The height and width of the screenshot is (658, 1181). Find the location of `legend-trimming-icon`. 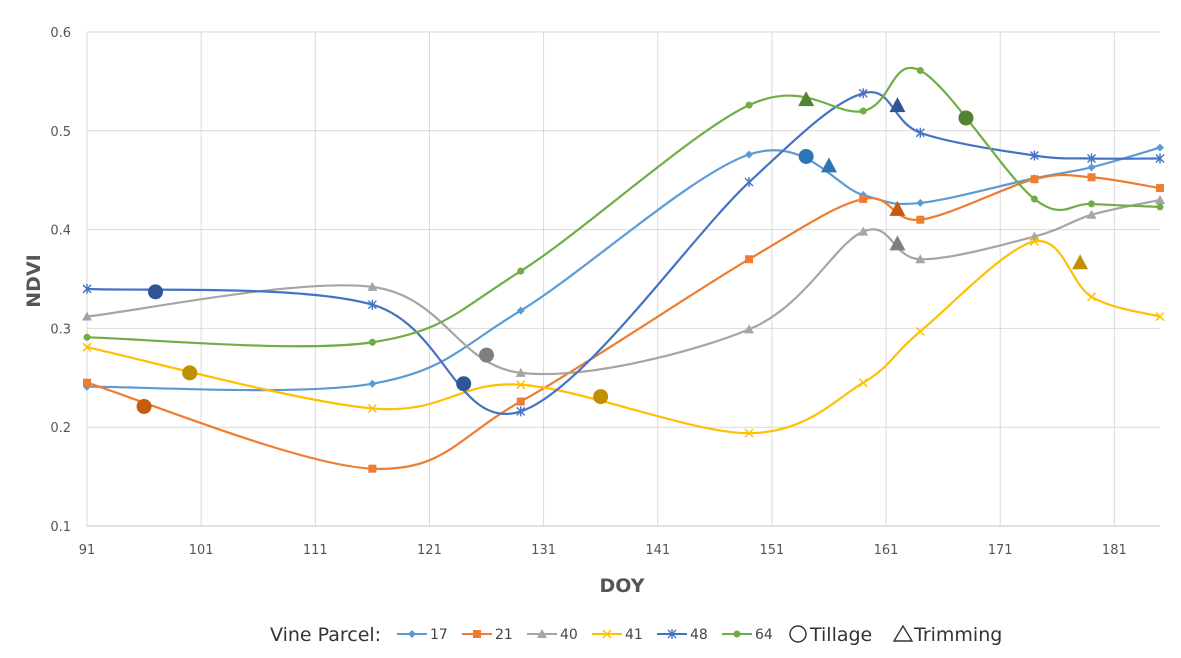

legend-trimming-icon is located at coordinates (903, 633).